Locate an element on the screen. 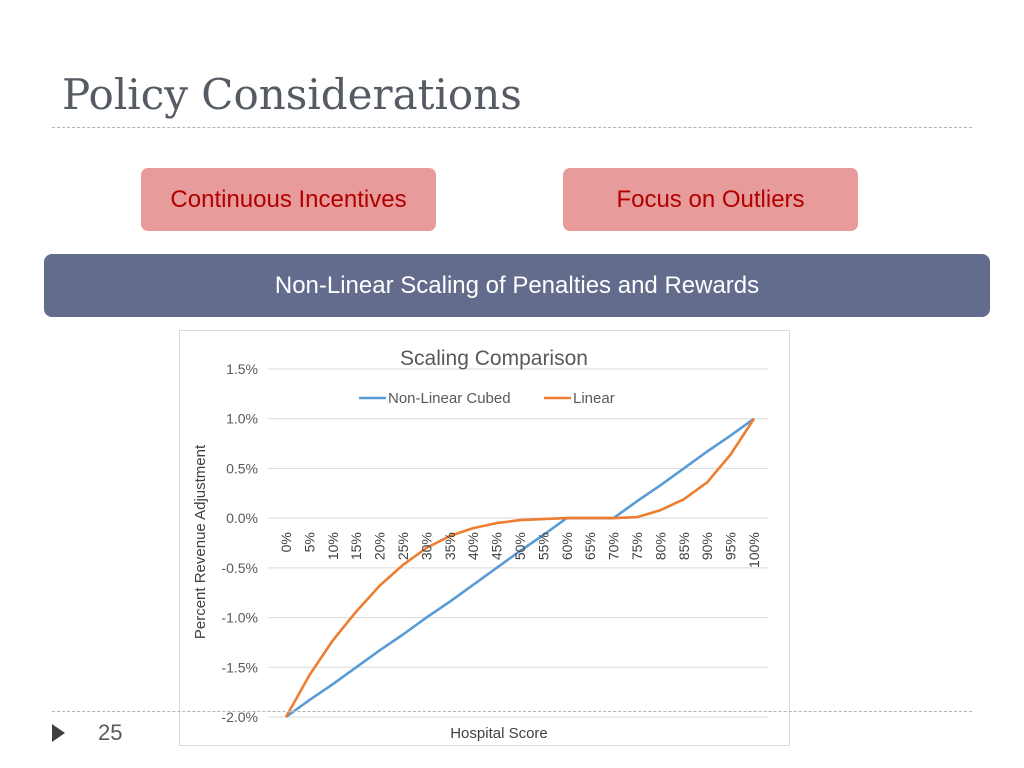 The width and height of the screenshot is (1024, 768). x-tick-label-13: 65% is located at coordinates (590, 546).